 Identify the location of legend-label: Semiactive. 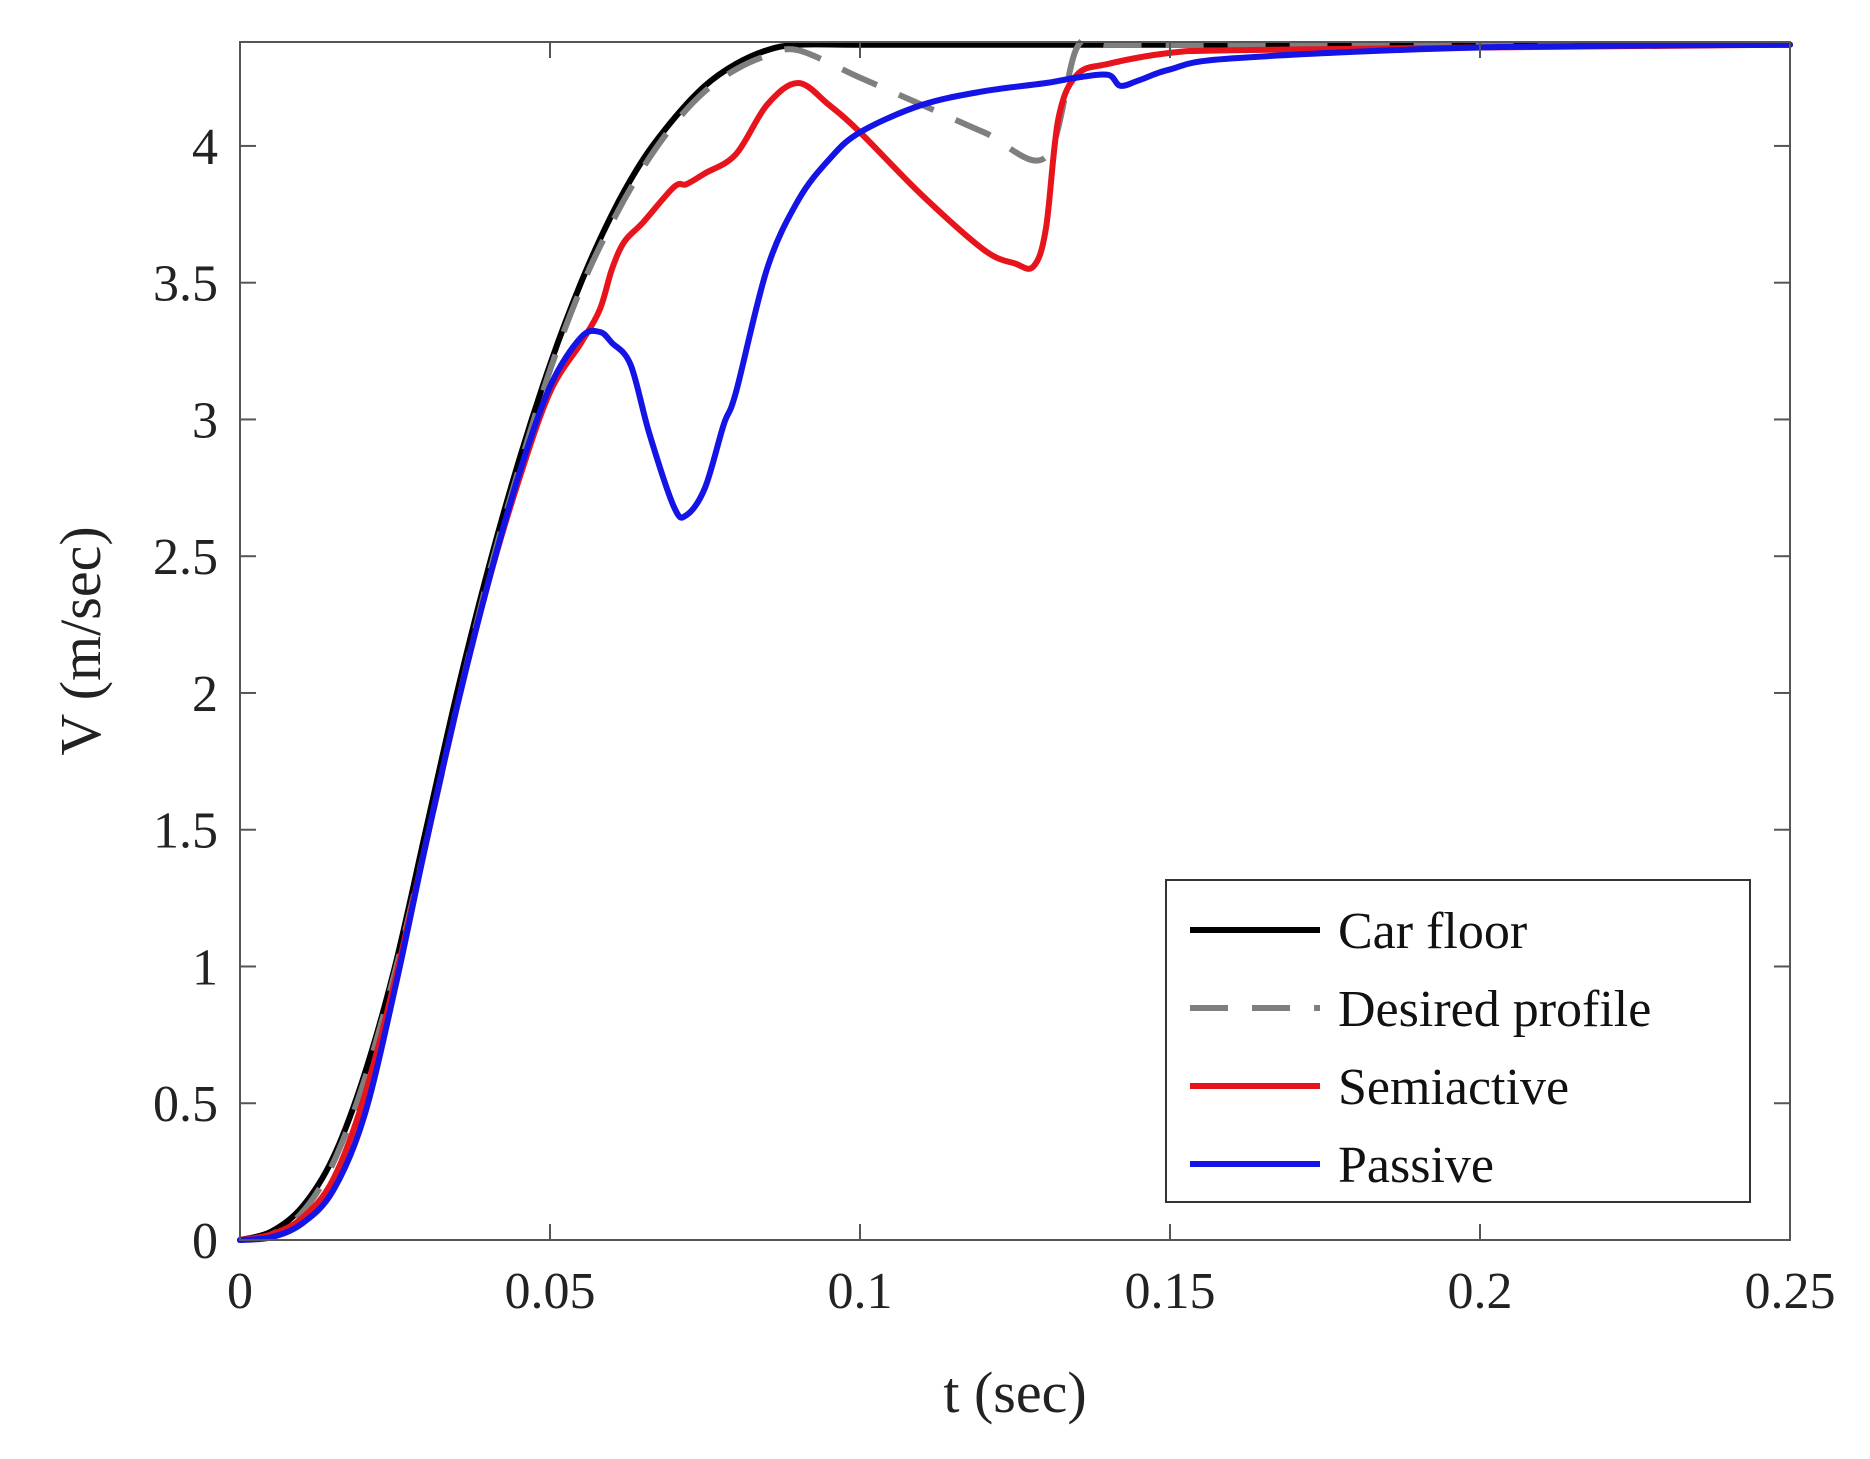
(1453, 1087).